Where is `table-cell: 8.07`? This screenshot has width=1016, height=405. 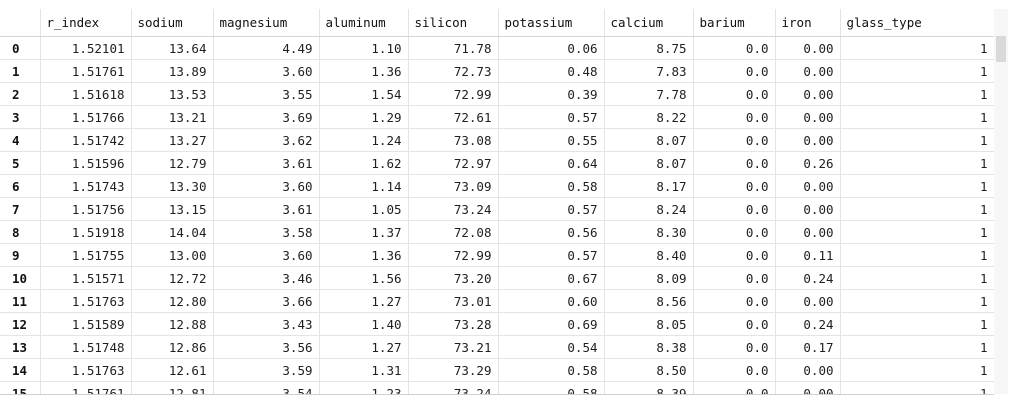 table-cell: 8.07 is located at coordinates (648, 163).